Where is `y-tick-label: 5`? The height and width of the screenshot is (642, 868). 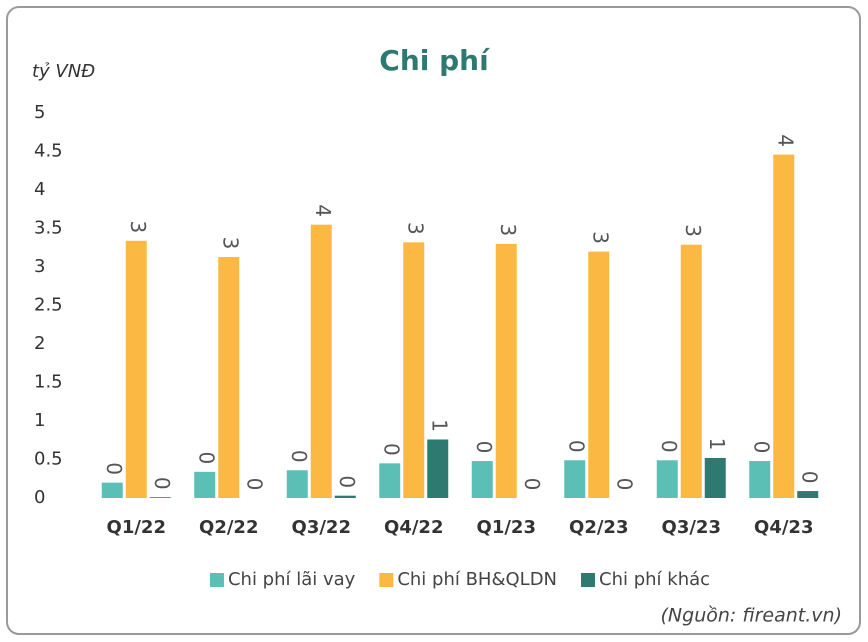
y-tick-label: 5 is located at coordinates (39, 112).